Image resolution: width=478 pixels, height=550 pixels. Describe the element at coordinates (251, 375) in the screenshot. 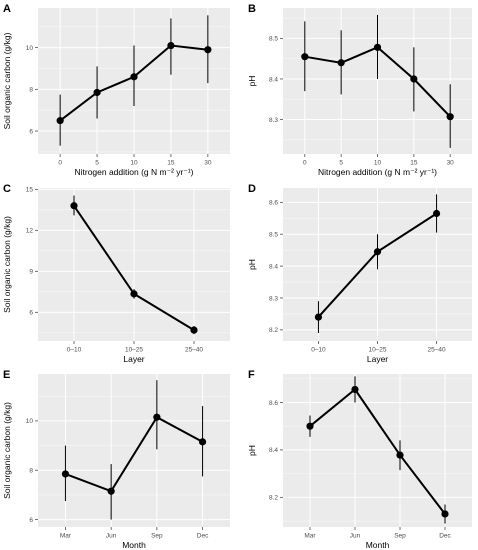

I see `panel-tag: F` at that location.